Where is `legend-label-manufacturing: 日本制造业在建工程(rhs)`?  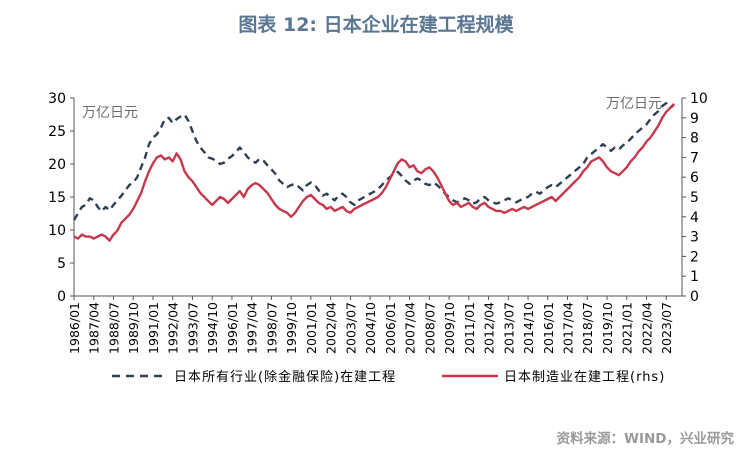
legend-label-manufacturing: 日本制造业在建工程(rhs) is located at coordinates (584, 377).